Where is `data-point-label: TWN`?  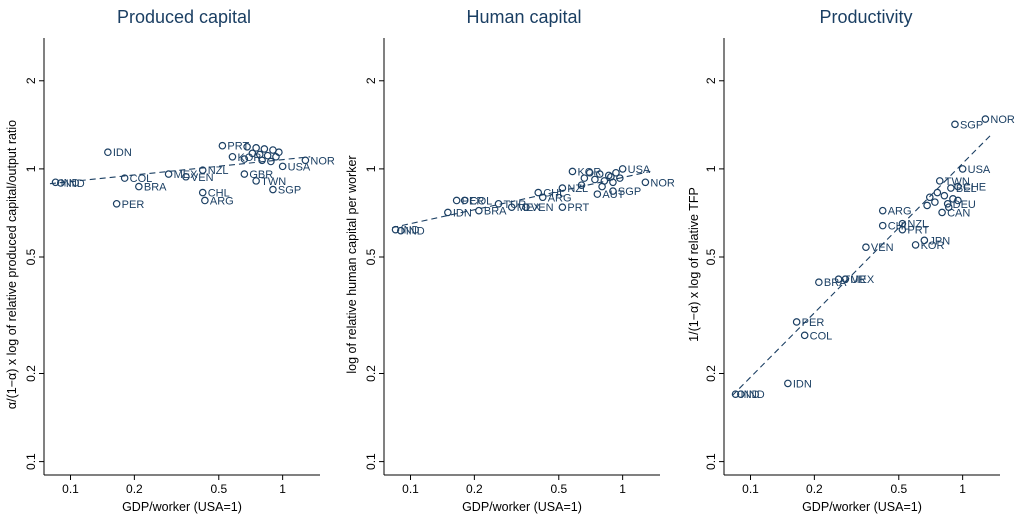 data-point-label: TWN is located at coordinates (273, 182).